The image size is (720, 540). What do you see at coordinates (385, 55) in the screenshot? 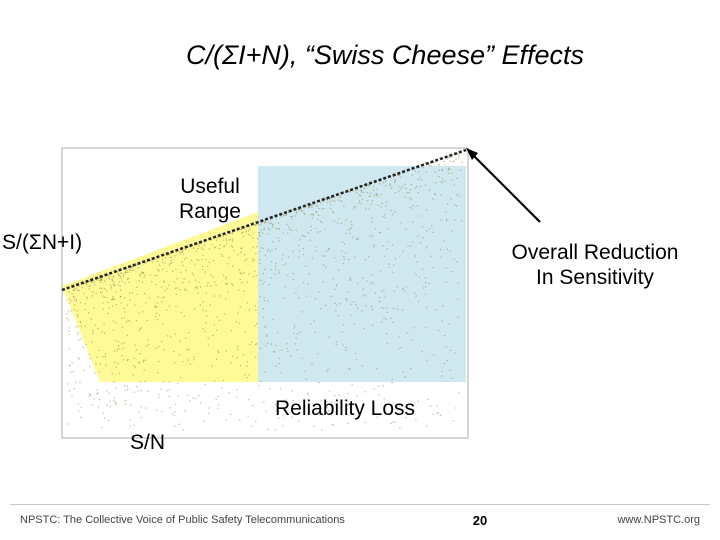
I see `slide-title: C/(ΣI+N), “Swiss Cheese” Effects` at bounding box center [385, 55].